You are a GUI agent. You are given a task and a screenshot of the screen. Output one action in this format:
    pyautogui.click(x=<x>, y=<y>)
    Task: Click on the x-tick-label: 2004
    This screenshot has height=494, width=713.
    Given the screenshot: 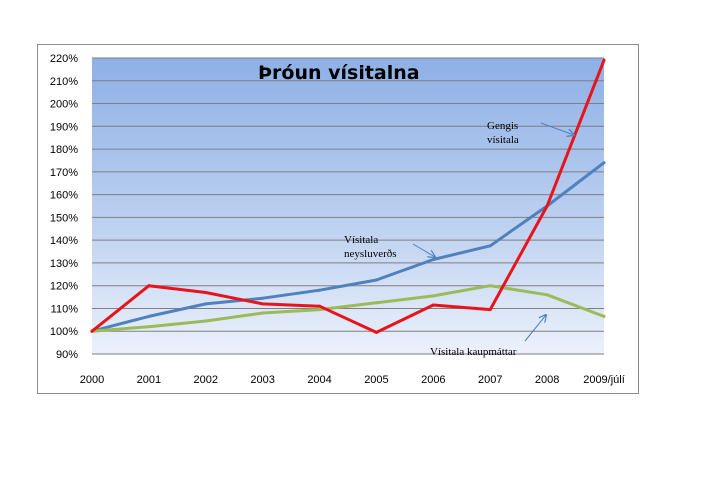 What is the action you would take?
    pyautogui.click(x=319, y=380)
    